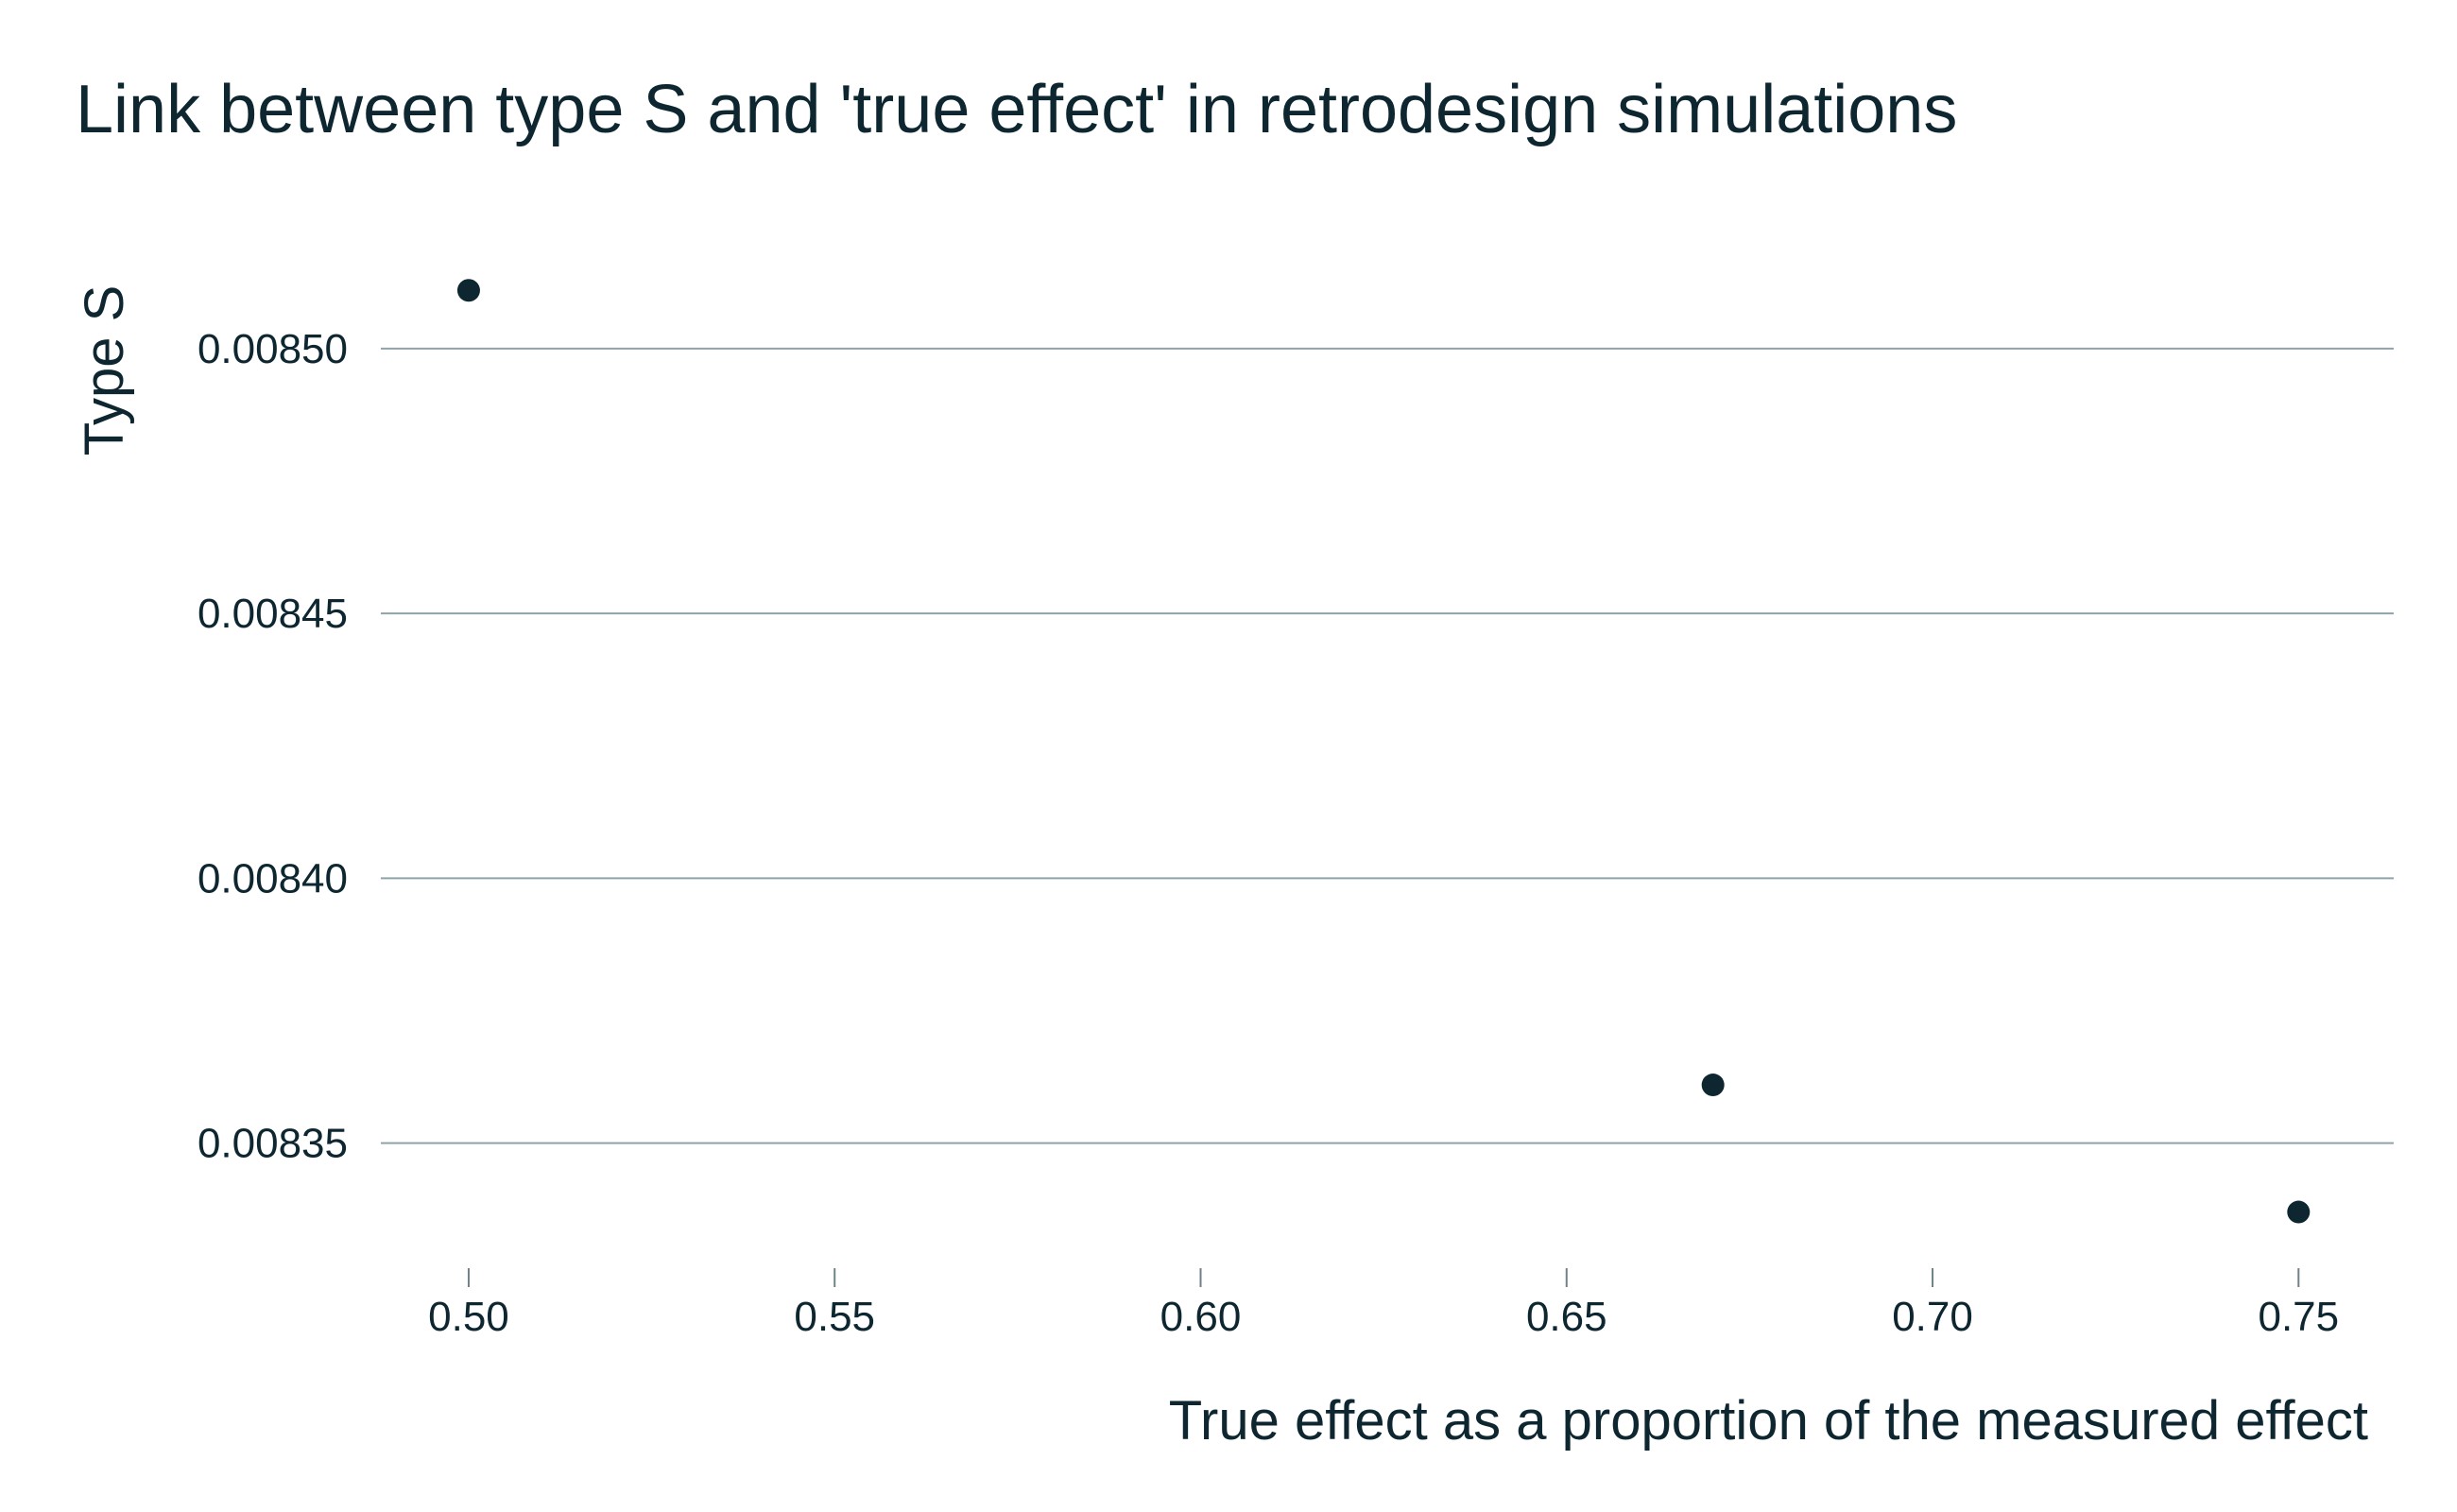 The width and height of the screenshot is (2457, 1512). Describe the element at coordinates (273, 746) in the screenshot. I see `y-axis-tick-labels: 0.00850 0.00845 0.00840 0.00835` at that location.